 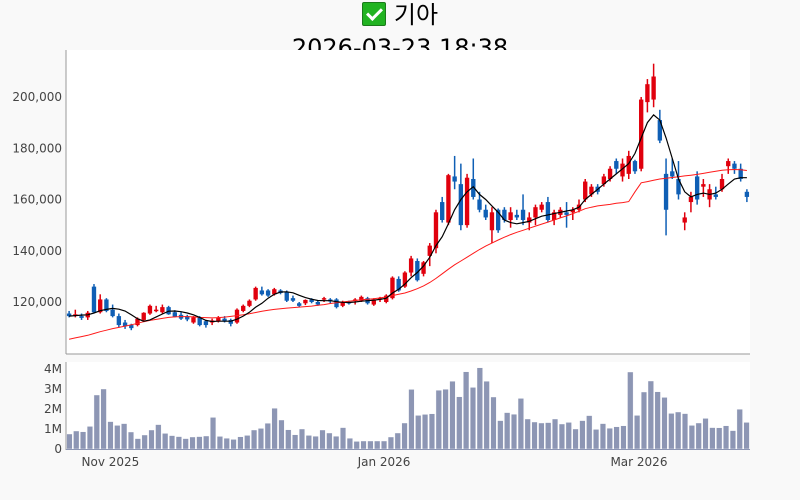 What do you see at coordinates (373, 14) in the screenshot?
I see `check-mark-icon` at bounding box center [373, 14].